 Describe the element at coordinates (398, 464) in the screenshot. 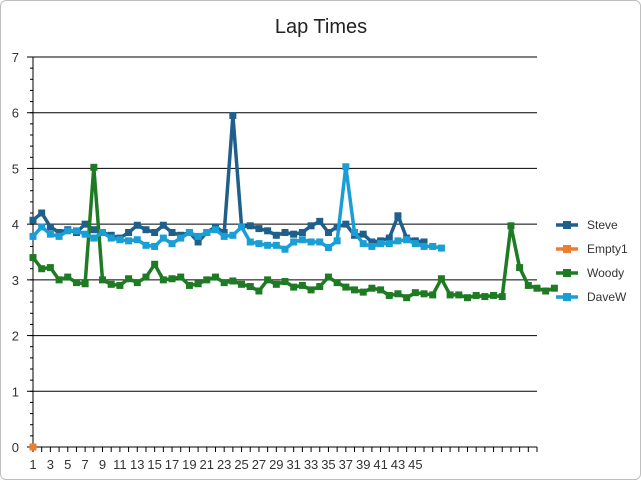

I see `x-tick-label: 43` at that location.